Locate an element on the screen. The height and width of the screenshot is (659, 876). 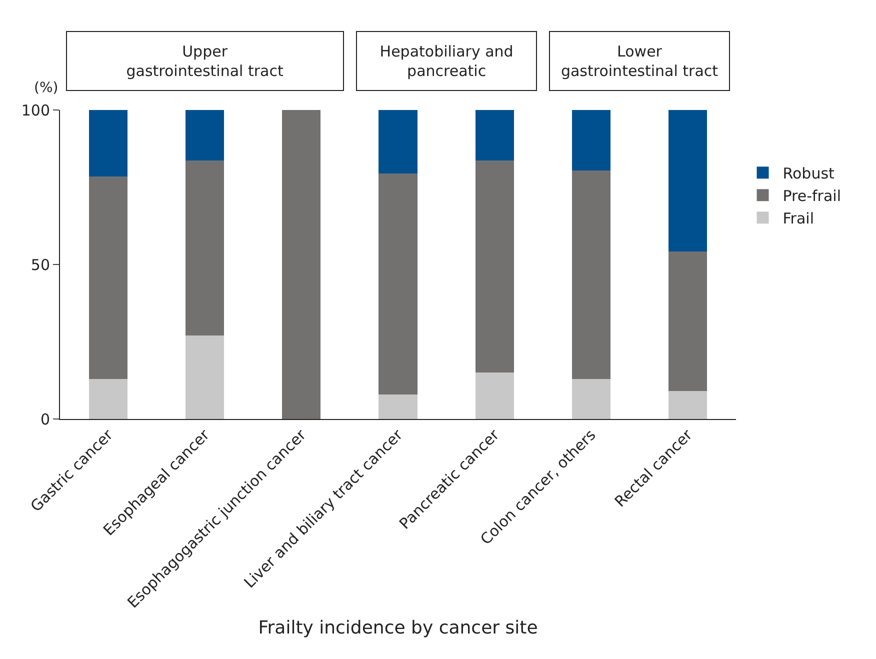
legend-label: Frail is located at coordinates (798, 218).